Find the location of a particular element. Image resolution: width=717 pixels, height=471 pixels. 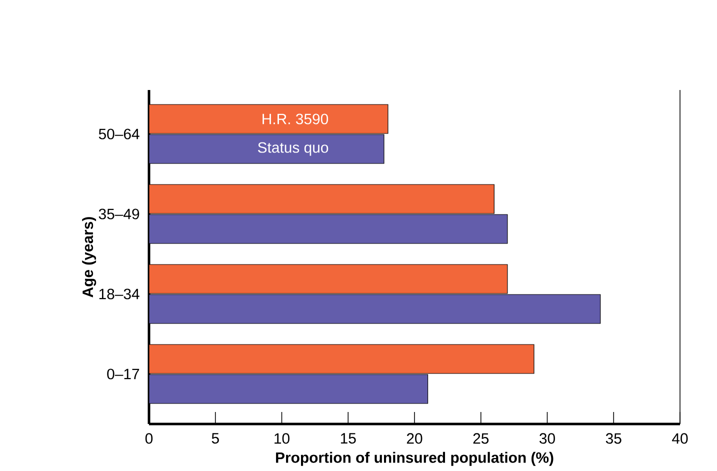

x-tick-label: 40 is located at coordinates (680, 438).